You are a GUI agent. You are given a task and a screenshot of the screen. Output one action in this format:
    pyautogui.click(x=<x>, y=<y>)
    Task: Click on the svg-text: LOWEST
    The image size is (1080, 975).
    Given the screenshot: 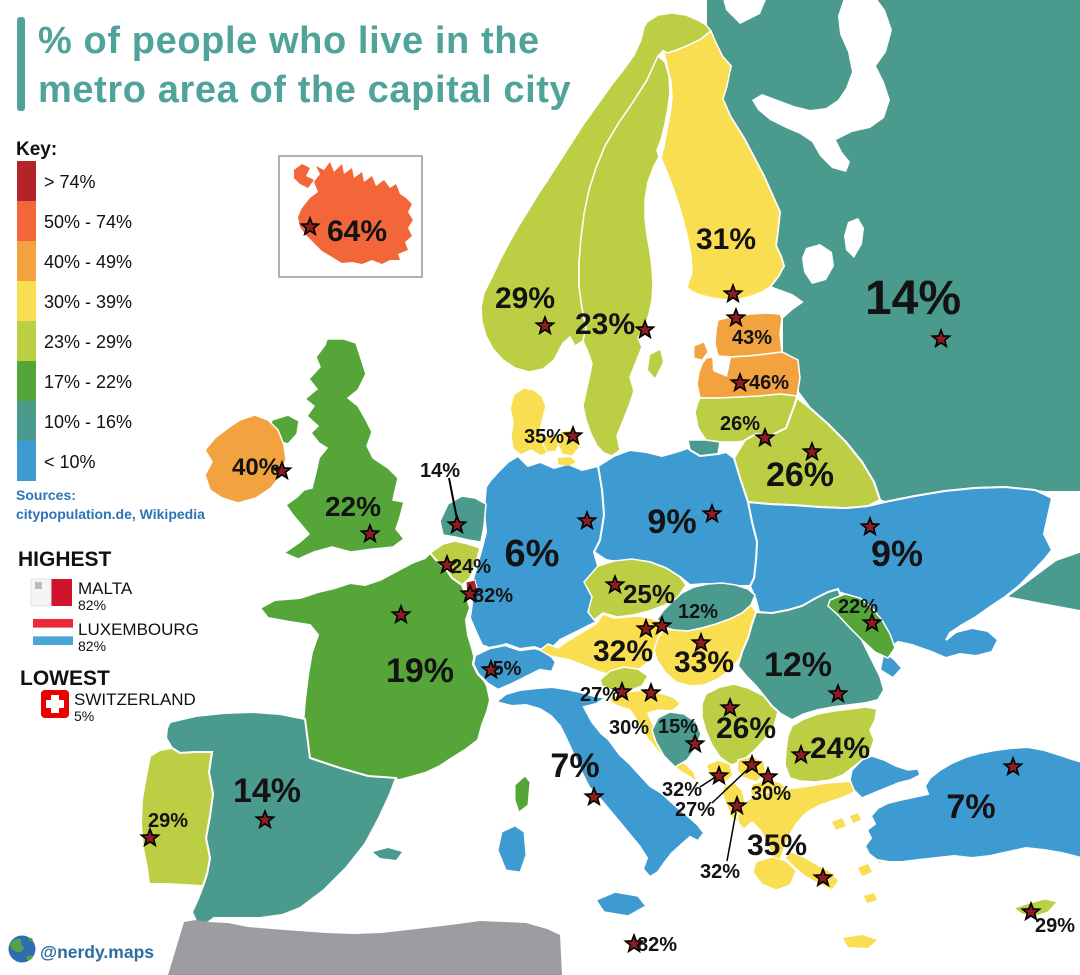 What is the action you would take?
    pyautogui.click(x=65, y=678)
    